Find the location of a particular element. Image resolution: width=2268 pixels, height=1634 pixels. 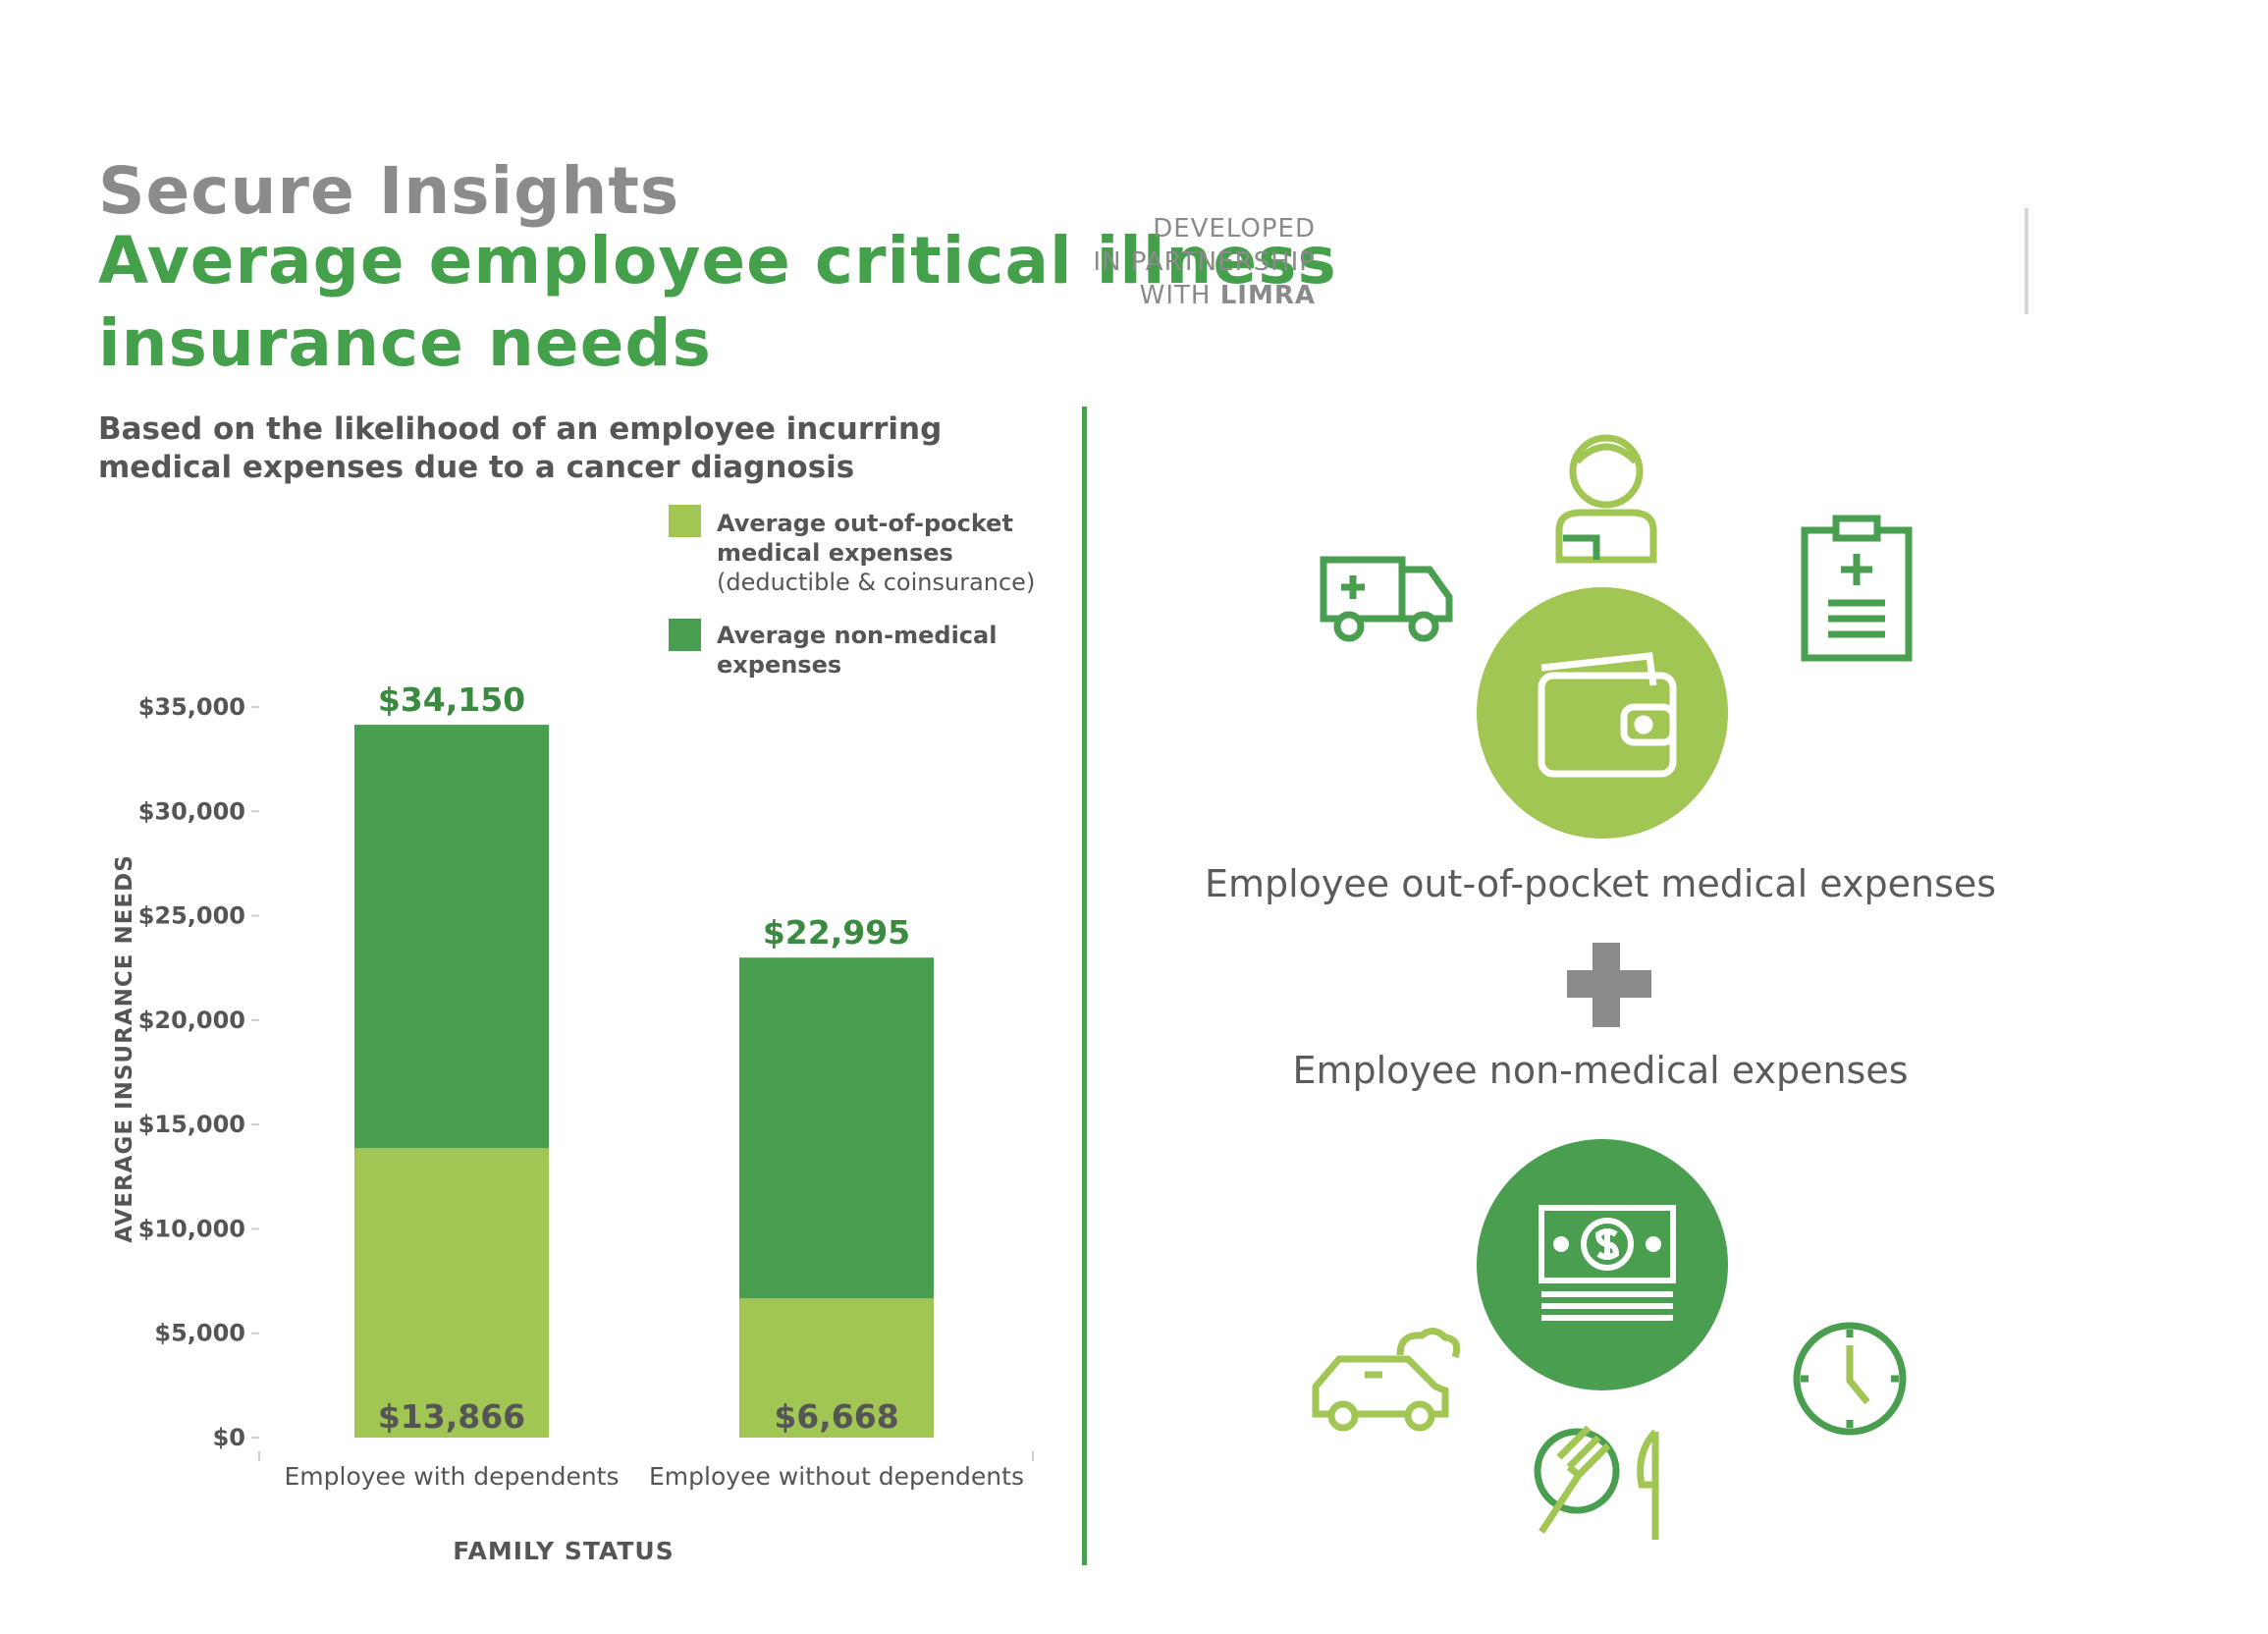

caption-nonmedical: Employee non-medical expenses is located at coordinates (1600, 1070).